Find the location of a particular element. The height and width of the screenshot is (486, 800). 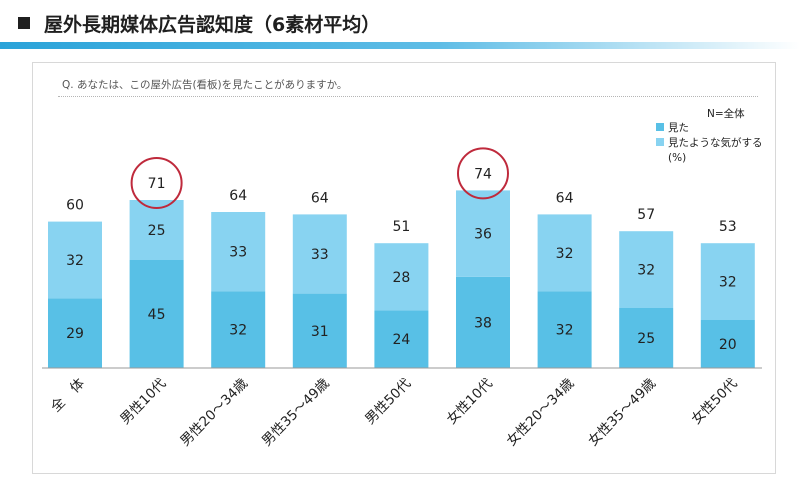

data-label-felt-saw: 36 is located at coordinates (483, 235).